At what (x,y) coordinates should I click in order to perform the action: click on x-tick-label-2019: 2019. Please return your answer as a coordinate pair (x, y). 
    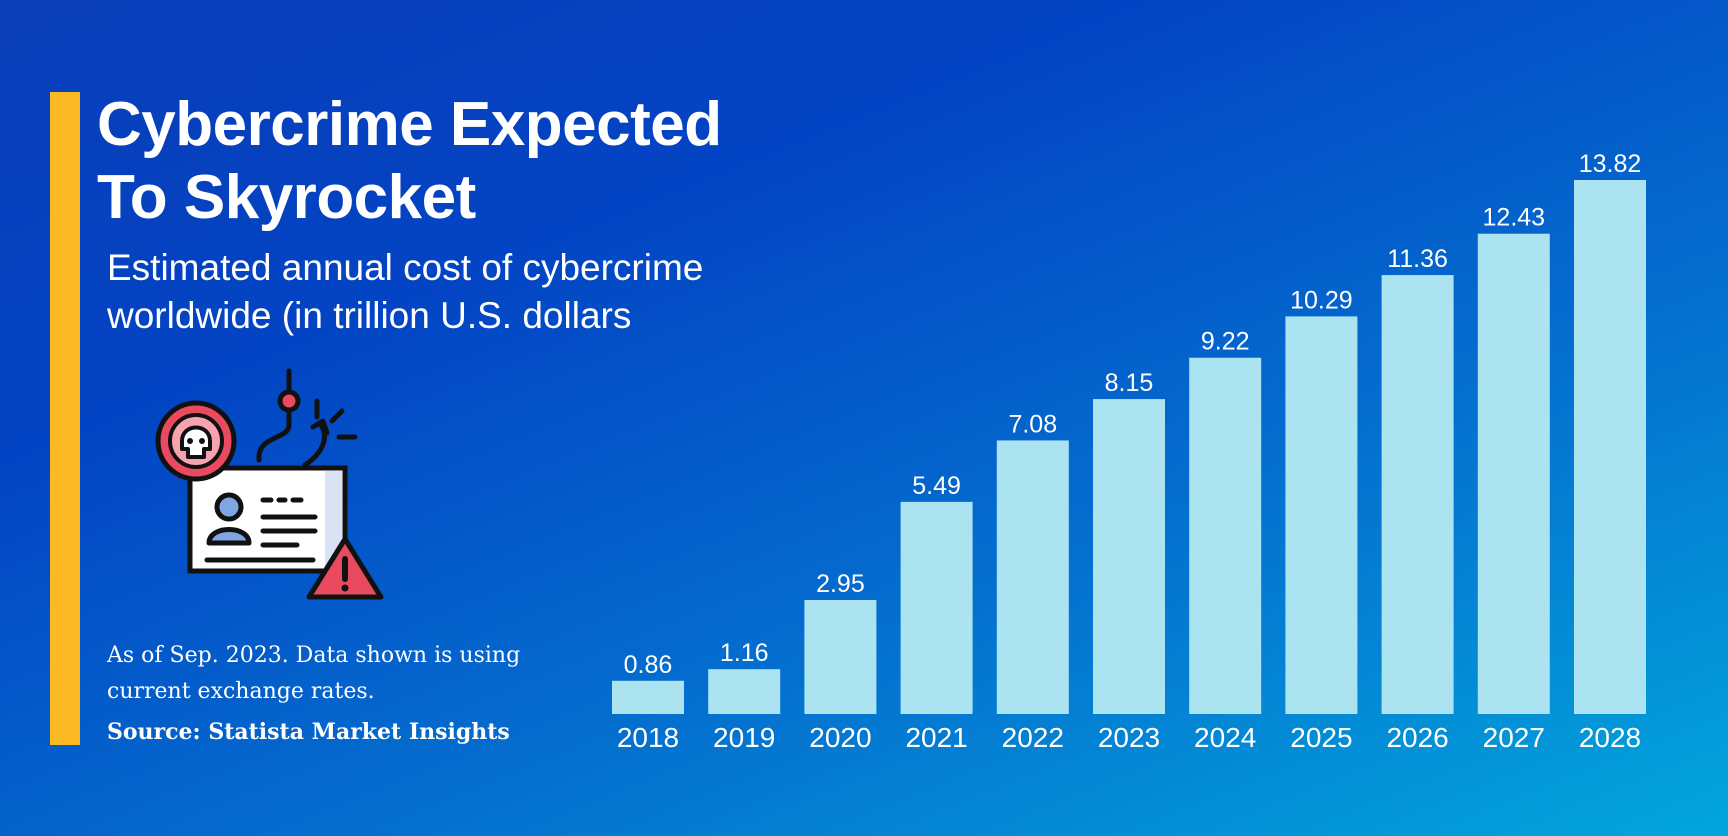
    Looking at the image, I should click on (744, 737).